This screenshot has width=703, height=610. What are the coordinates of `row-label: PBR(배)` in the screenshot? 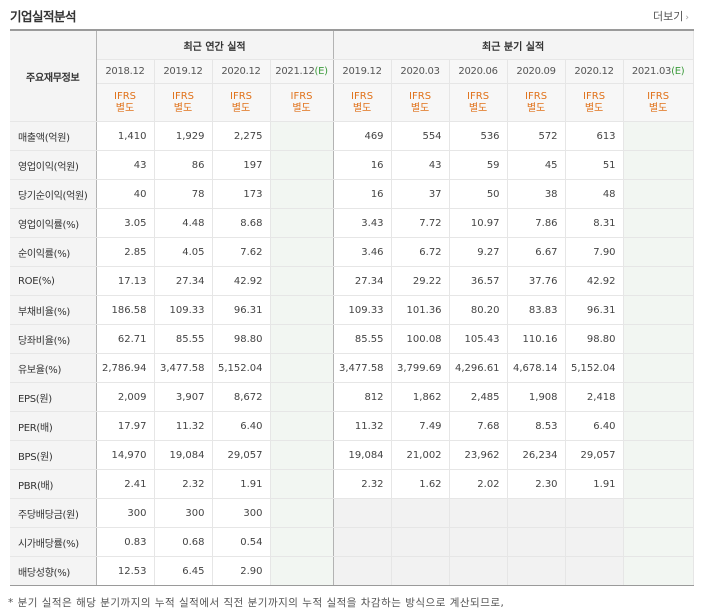 It's located at (53, 484).